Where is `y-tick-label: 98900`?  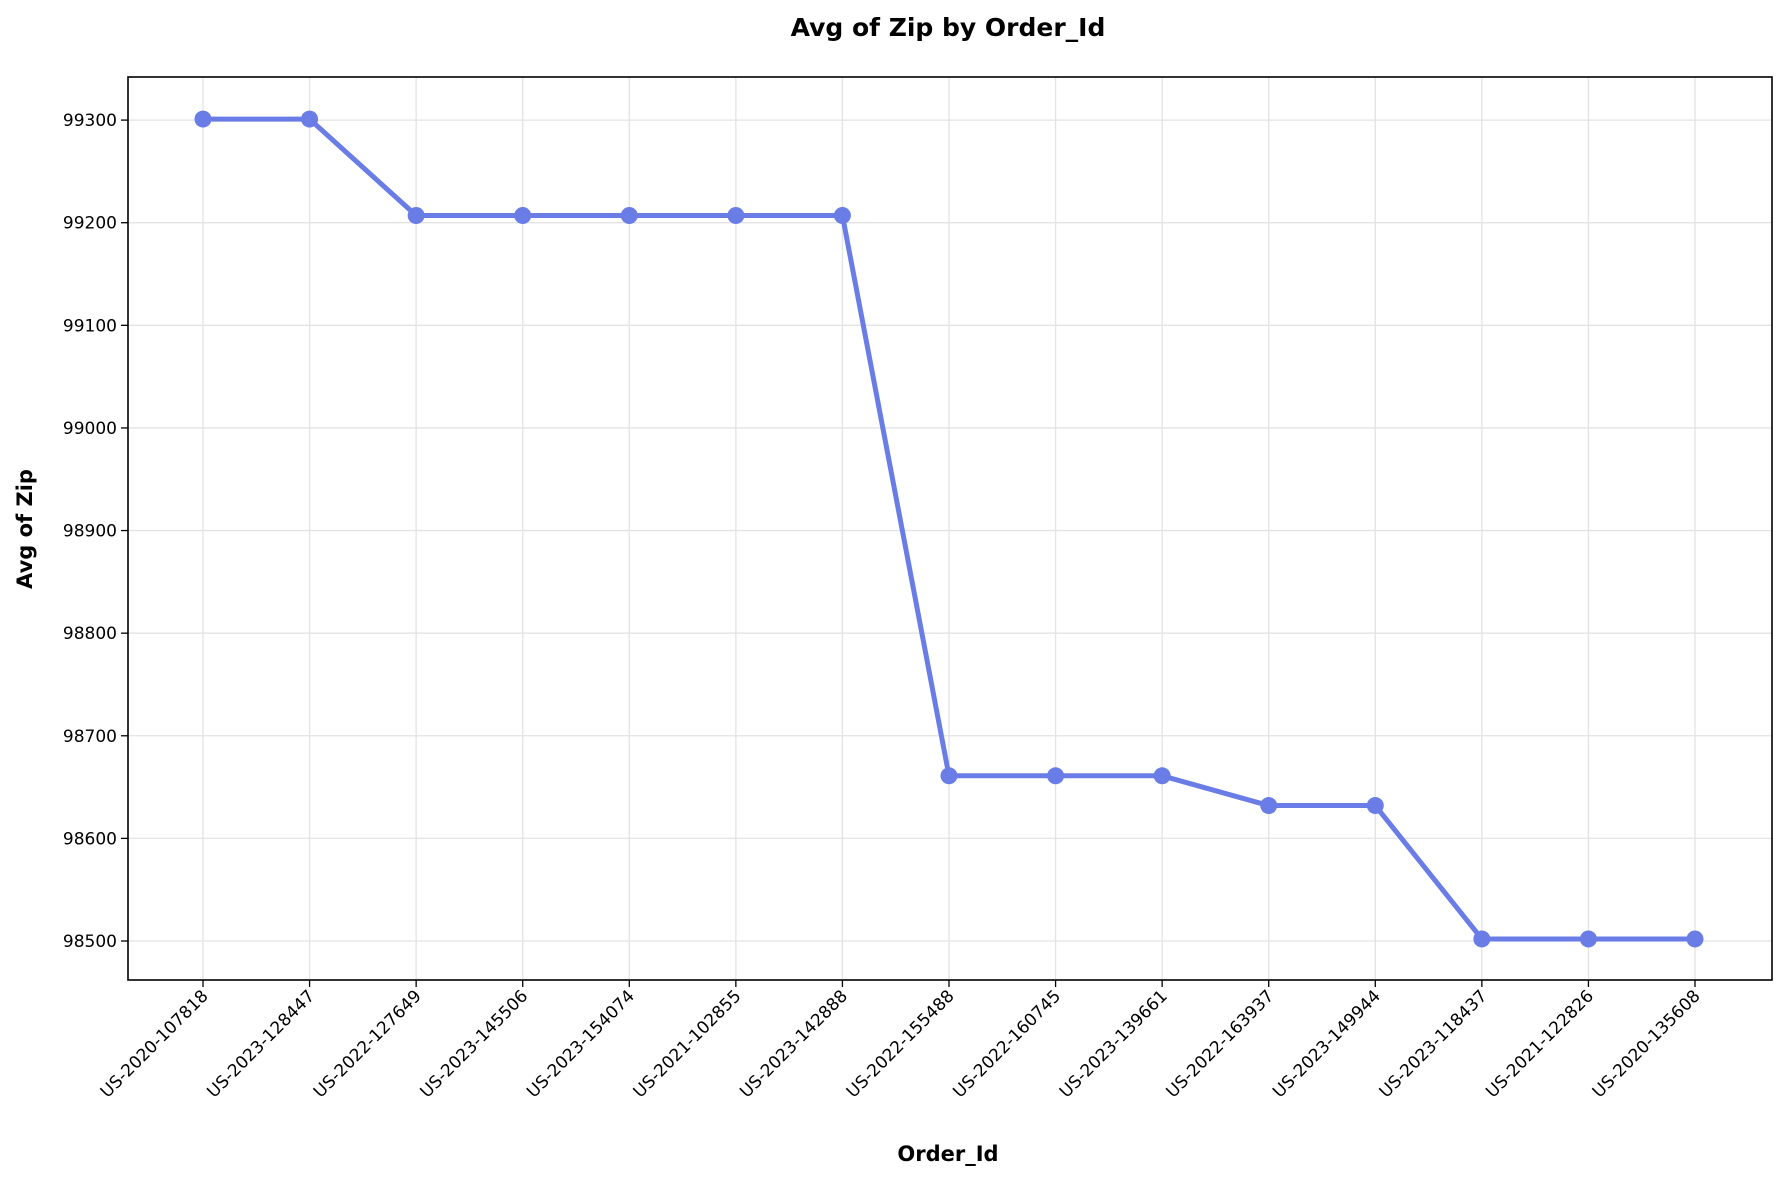 y-tick-label: 98900 is located at coordinates (90, 532).